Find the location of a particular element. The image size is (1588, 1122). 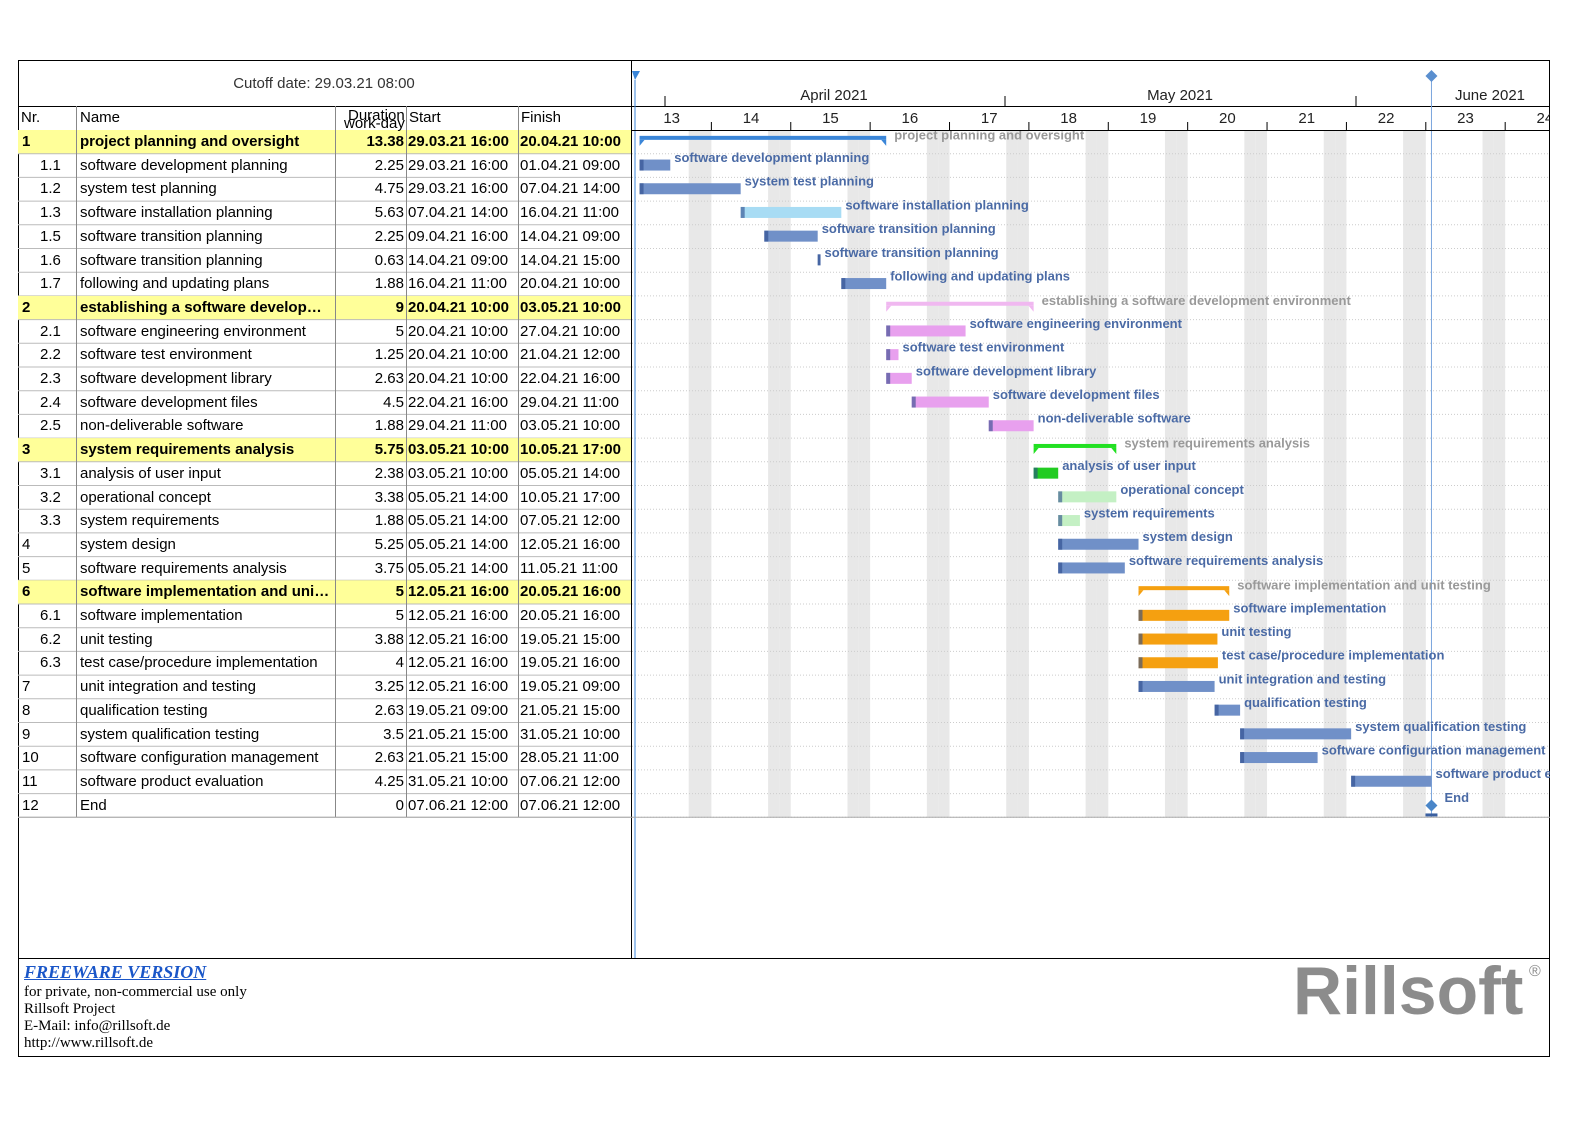

summary-label: system requirements analysis is located at coordinates (1217, 442).